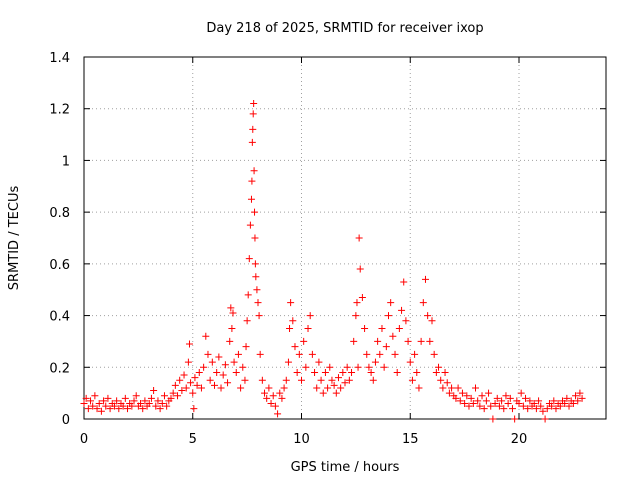  What do you see at coordinates (301, 439) in the screenshot?
I see `x-tick-label: 10` at bounding box center [301, 439].